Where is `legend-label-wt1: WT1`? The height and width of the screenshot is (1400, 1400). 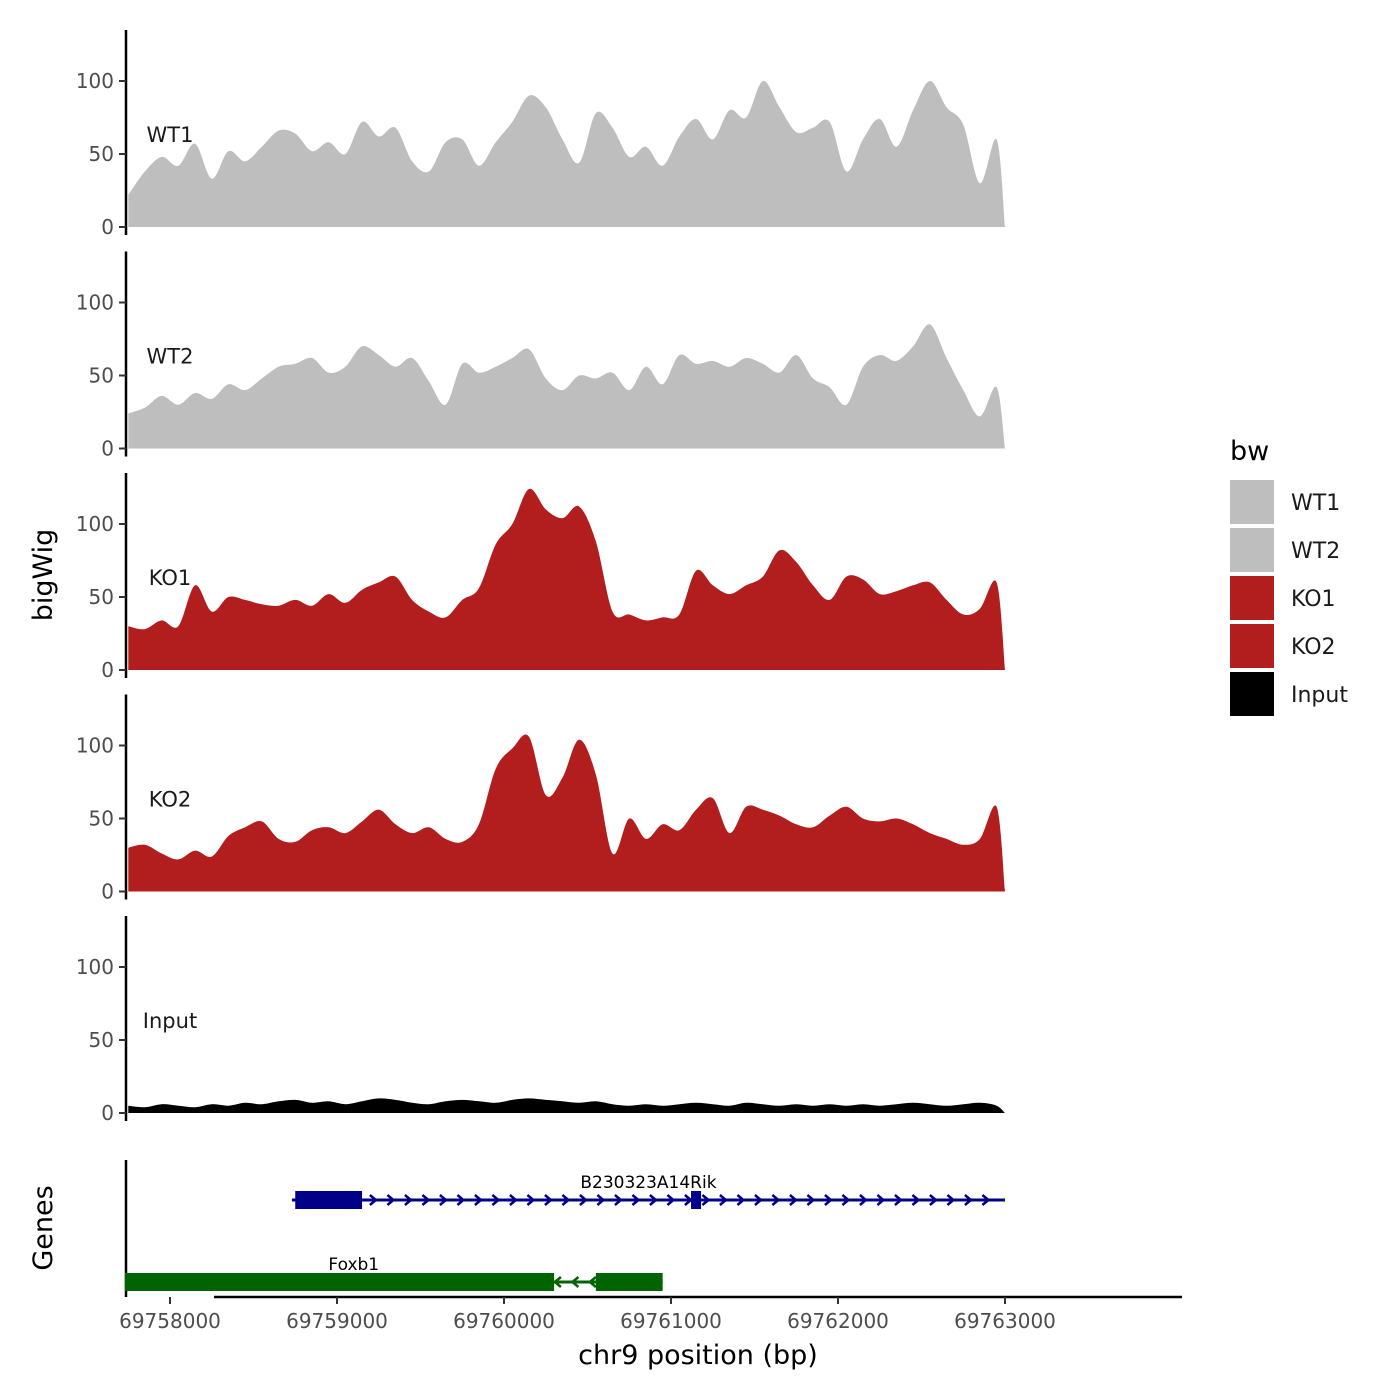 legend-label-wt1: WT1 is located at coordinates (1315, 503).